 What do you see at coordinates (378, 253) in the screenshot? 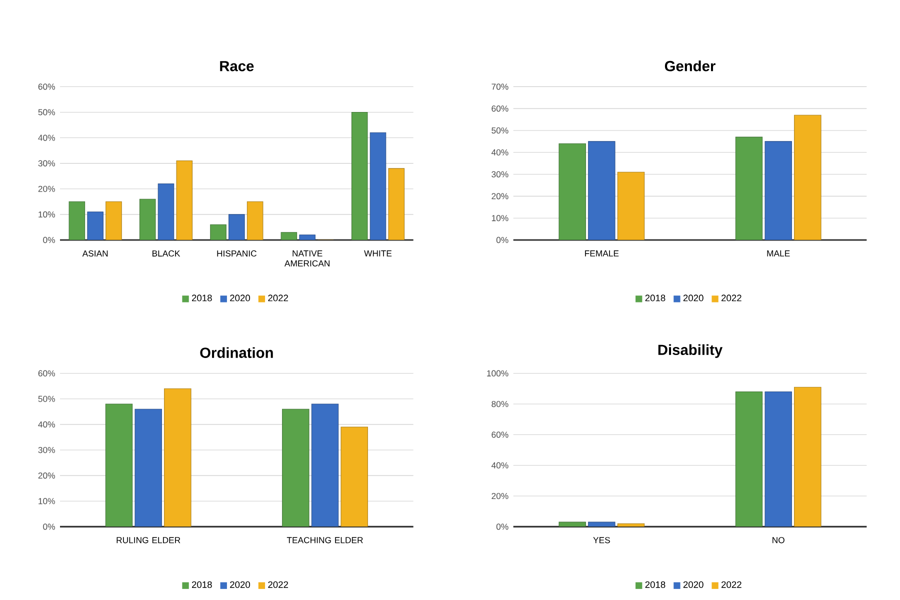
I see `x-tick-label: WHITE` at bounding box center [378, 253].